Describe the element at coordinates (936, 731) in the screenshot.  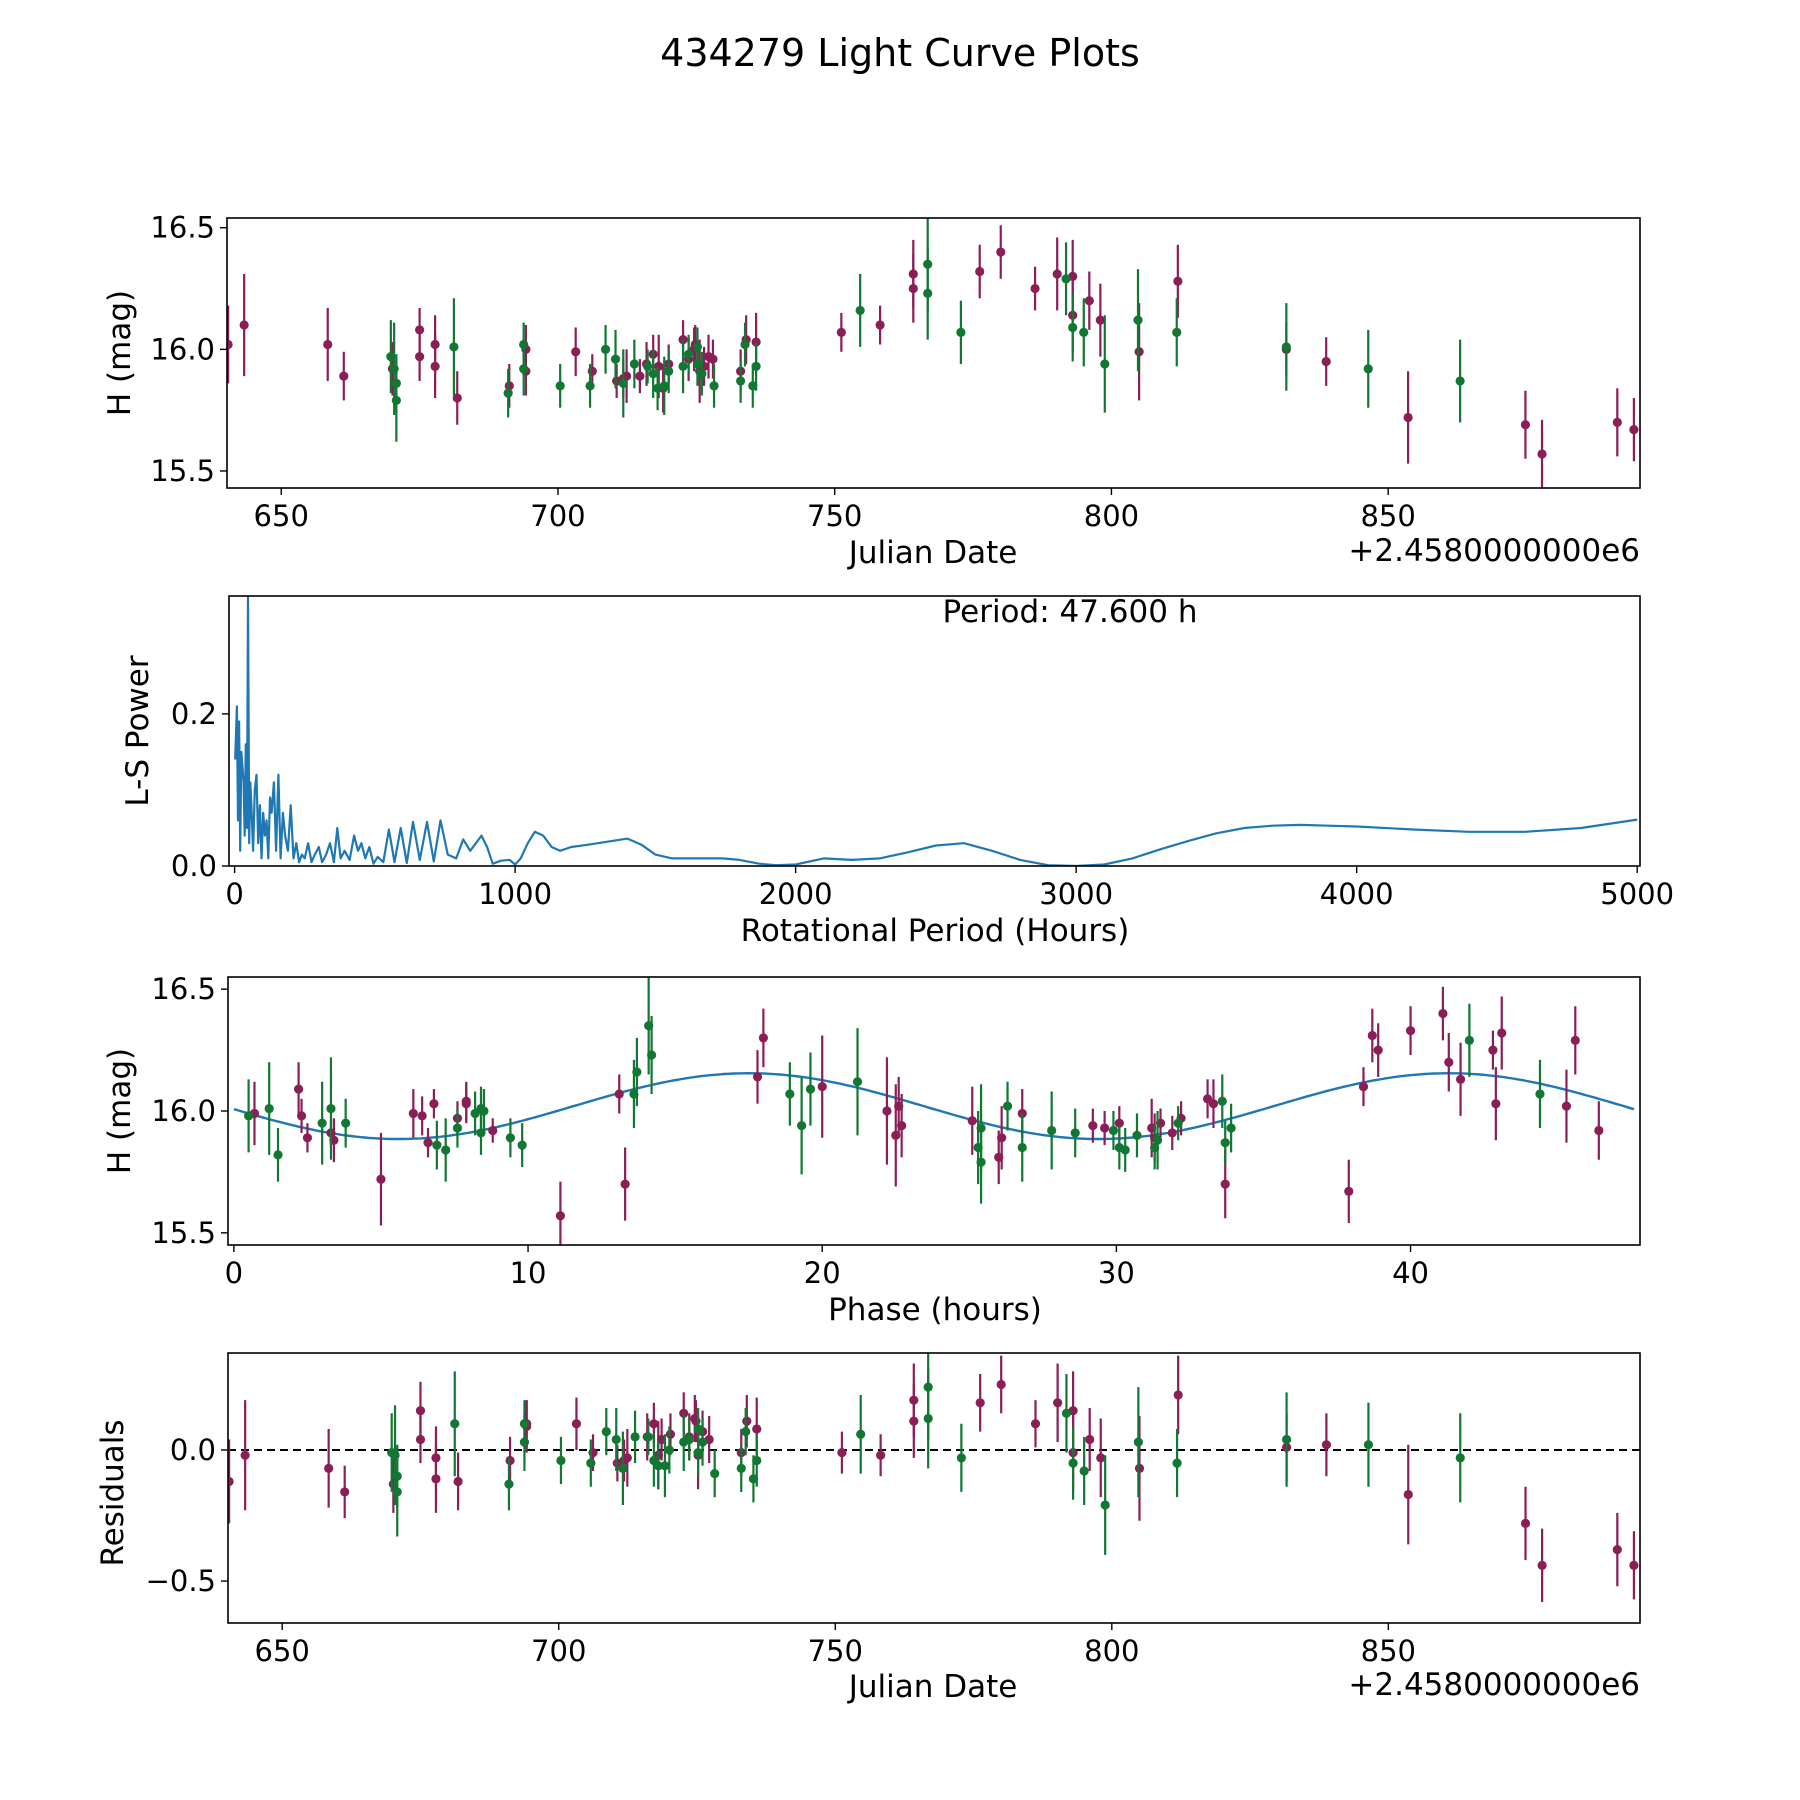
I see `periodogram-line` at that location.